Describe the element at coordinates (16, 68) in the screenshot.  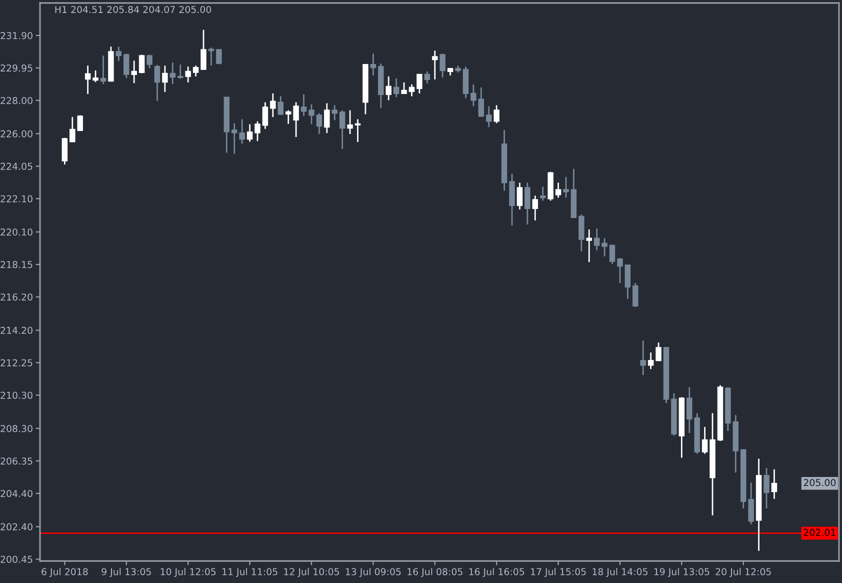
I see `y-tick-label: 229.95` at that location.